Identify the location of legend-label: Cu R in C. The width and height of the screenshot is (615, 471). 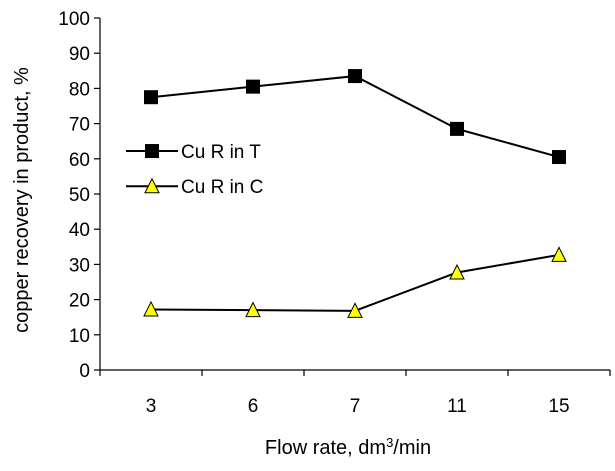
(222, 187).